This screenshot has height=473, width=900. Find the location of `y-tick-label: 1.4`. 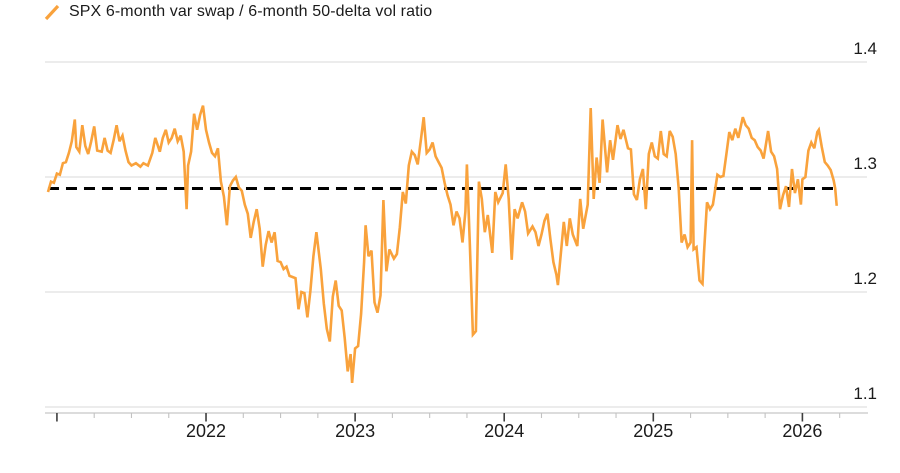

y-tick-label: 1.4 is located at coordinates (865, 48).